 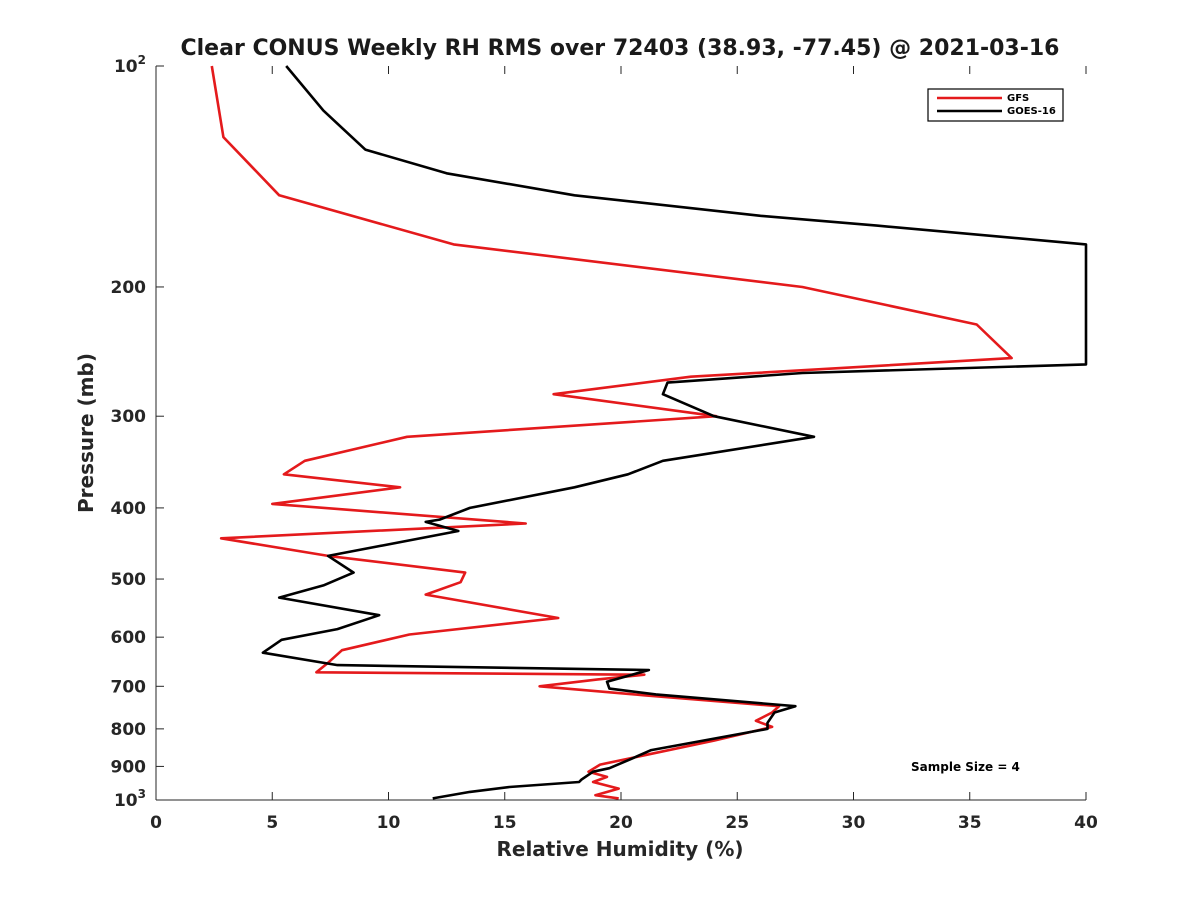 What do you see at coordinates (129, 730) in the screenshot?
I see `y-tick-label: 800` at bounding box center [129, 730].